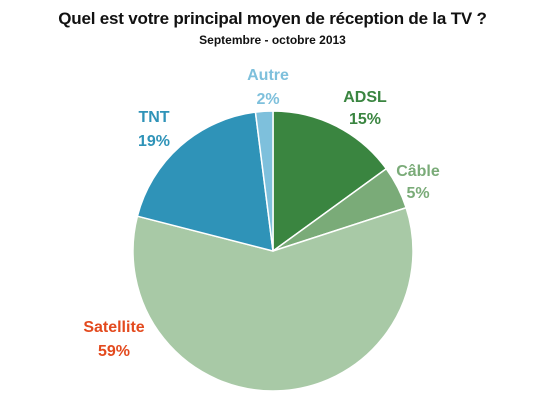 The width and height of the screenshot is (545, 400). I want to click on slice-value-tnt: 19%, so click(154, 141).